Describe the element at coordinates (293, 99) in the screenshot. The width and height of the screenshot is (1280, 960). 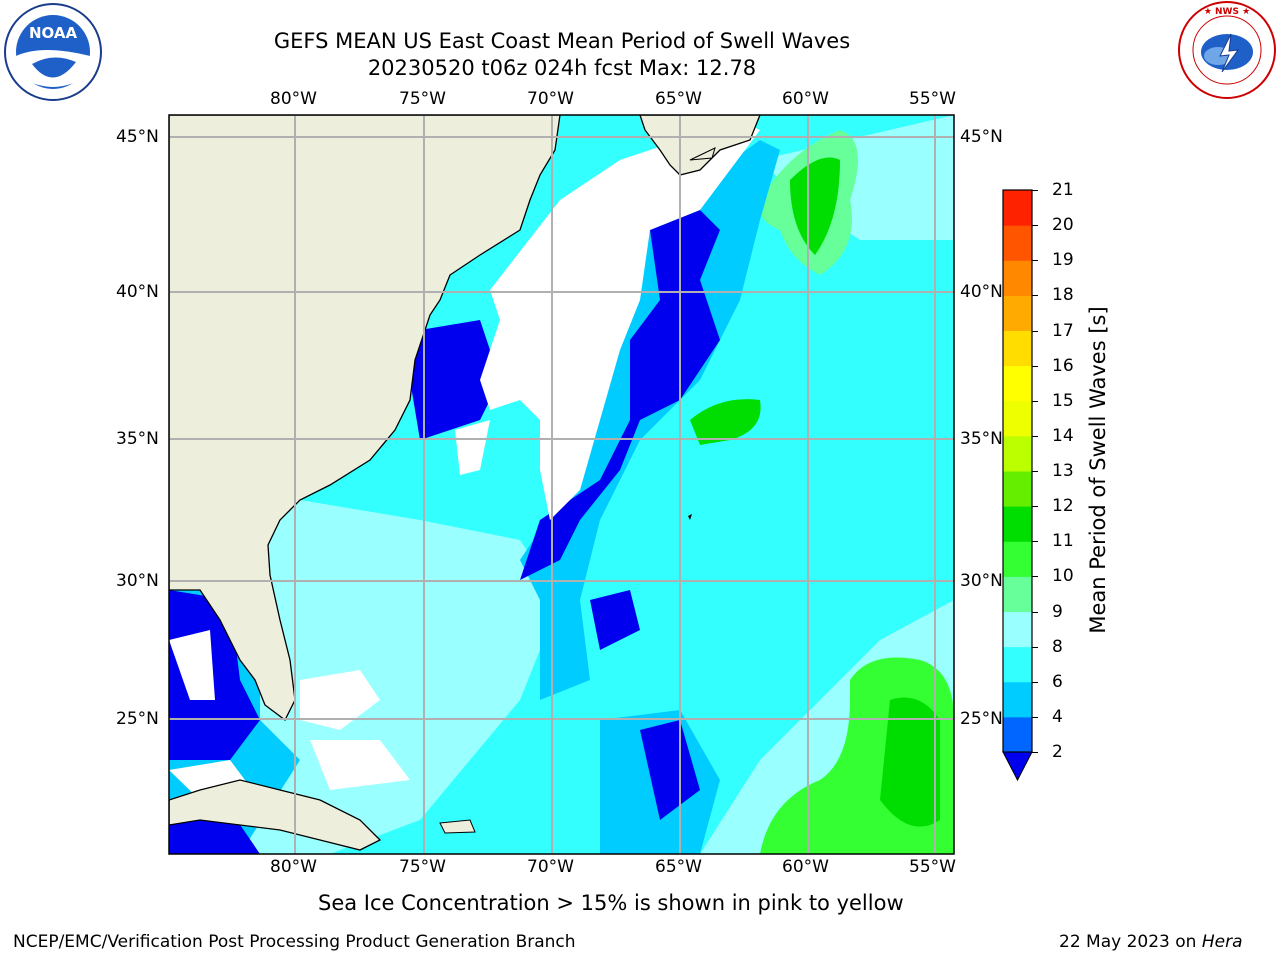
I see `lon-label-top-80w: 80°W` at that location.